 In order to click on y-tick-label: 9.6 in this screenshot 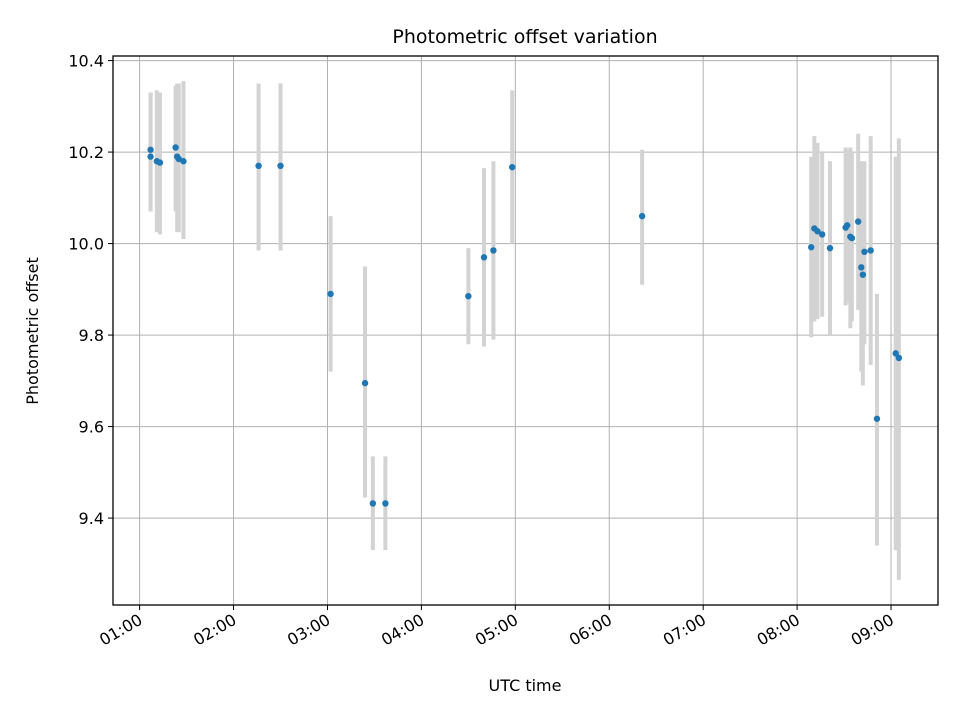, I will do `click(91, 427)`.